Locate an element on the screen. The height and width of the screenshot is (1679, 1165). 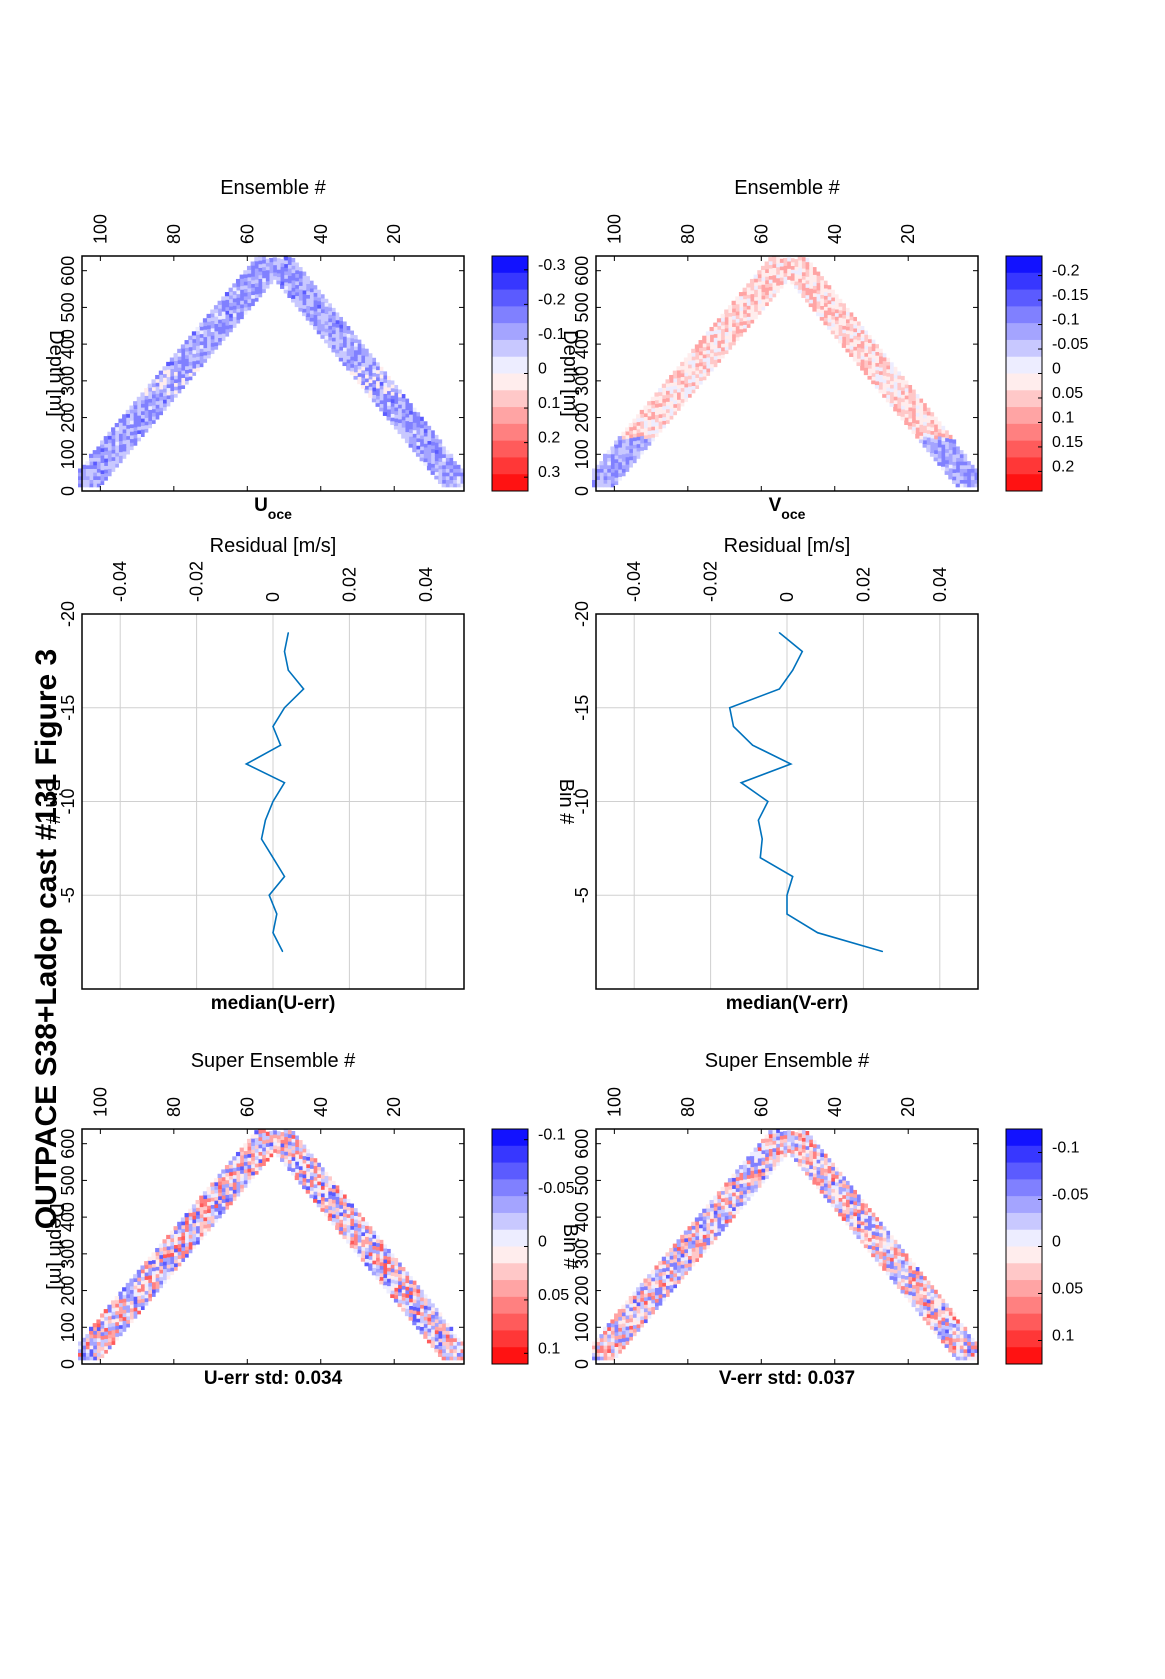
panel-title: U-err std: 0.034 is located at coordinates (273, 1378).